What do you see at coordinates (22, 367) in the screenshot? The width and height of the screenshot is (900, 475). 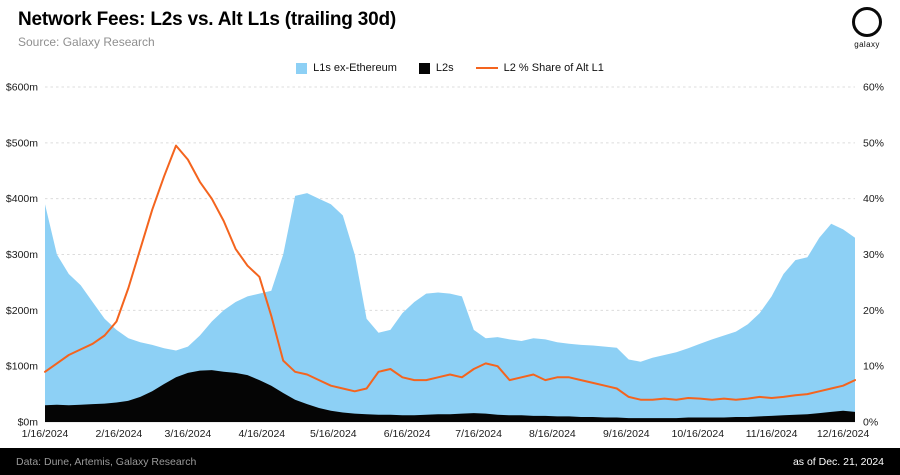 I see `y-axis-label-left: $100m` at bounding box center [22, 367].